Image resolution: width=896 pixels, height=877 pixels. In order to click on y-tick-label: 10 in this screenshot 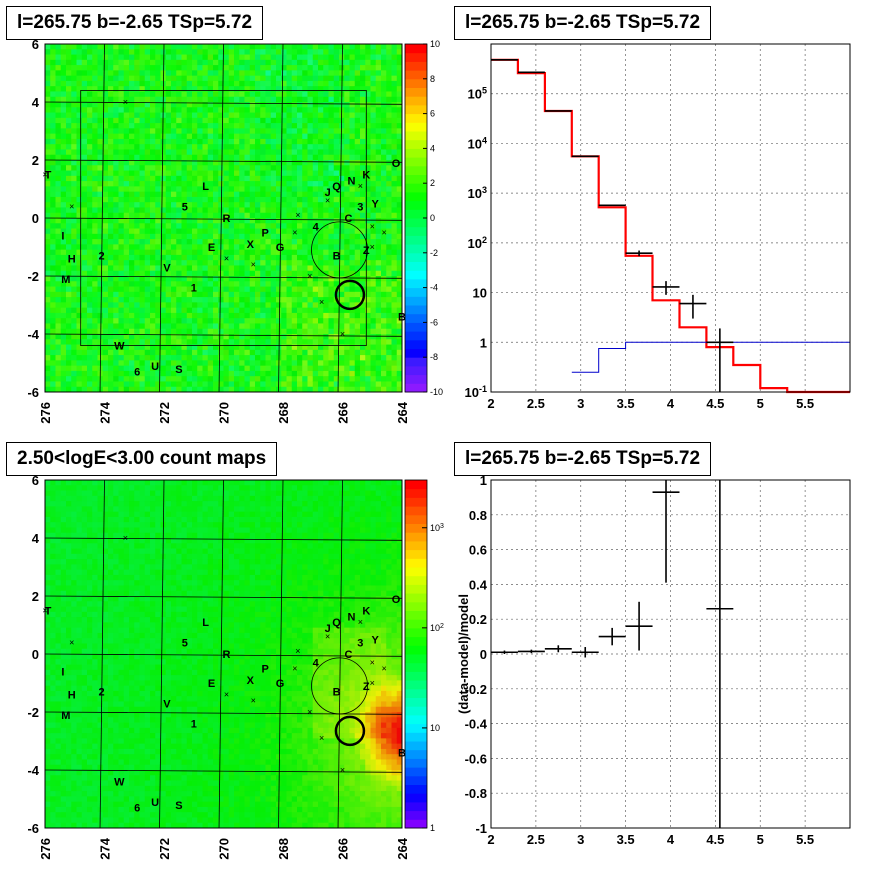, I will do `click(480, 293)`.